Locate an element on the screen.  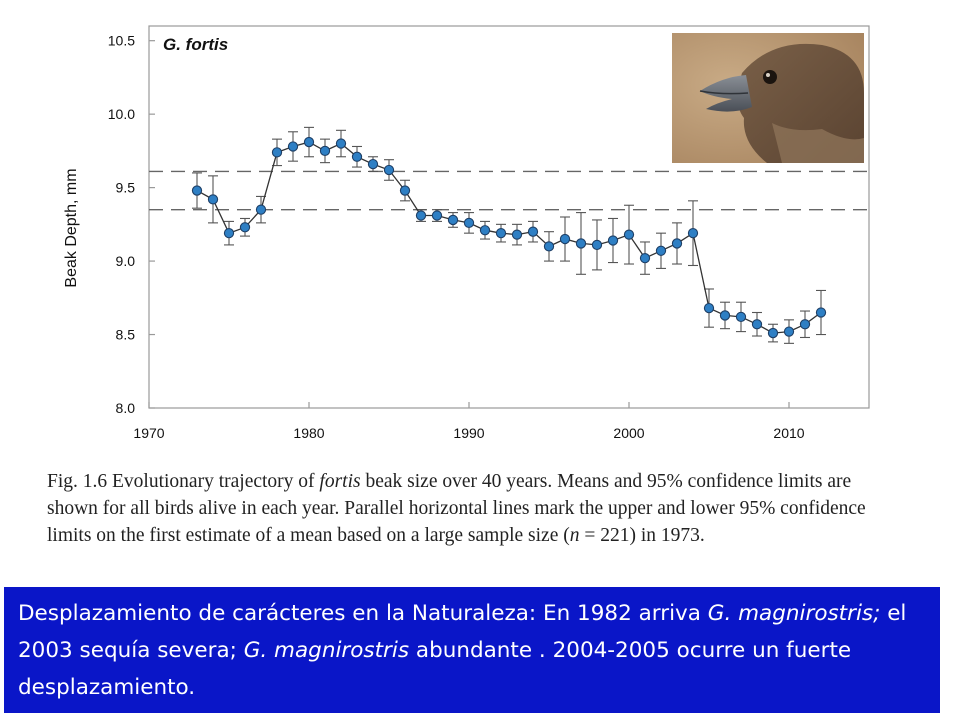
y-tick-label: 8.0 is located at coordinates (126, 408).